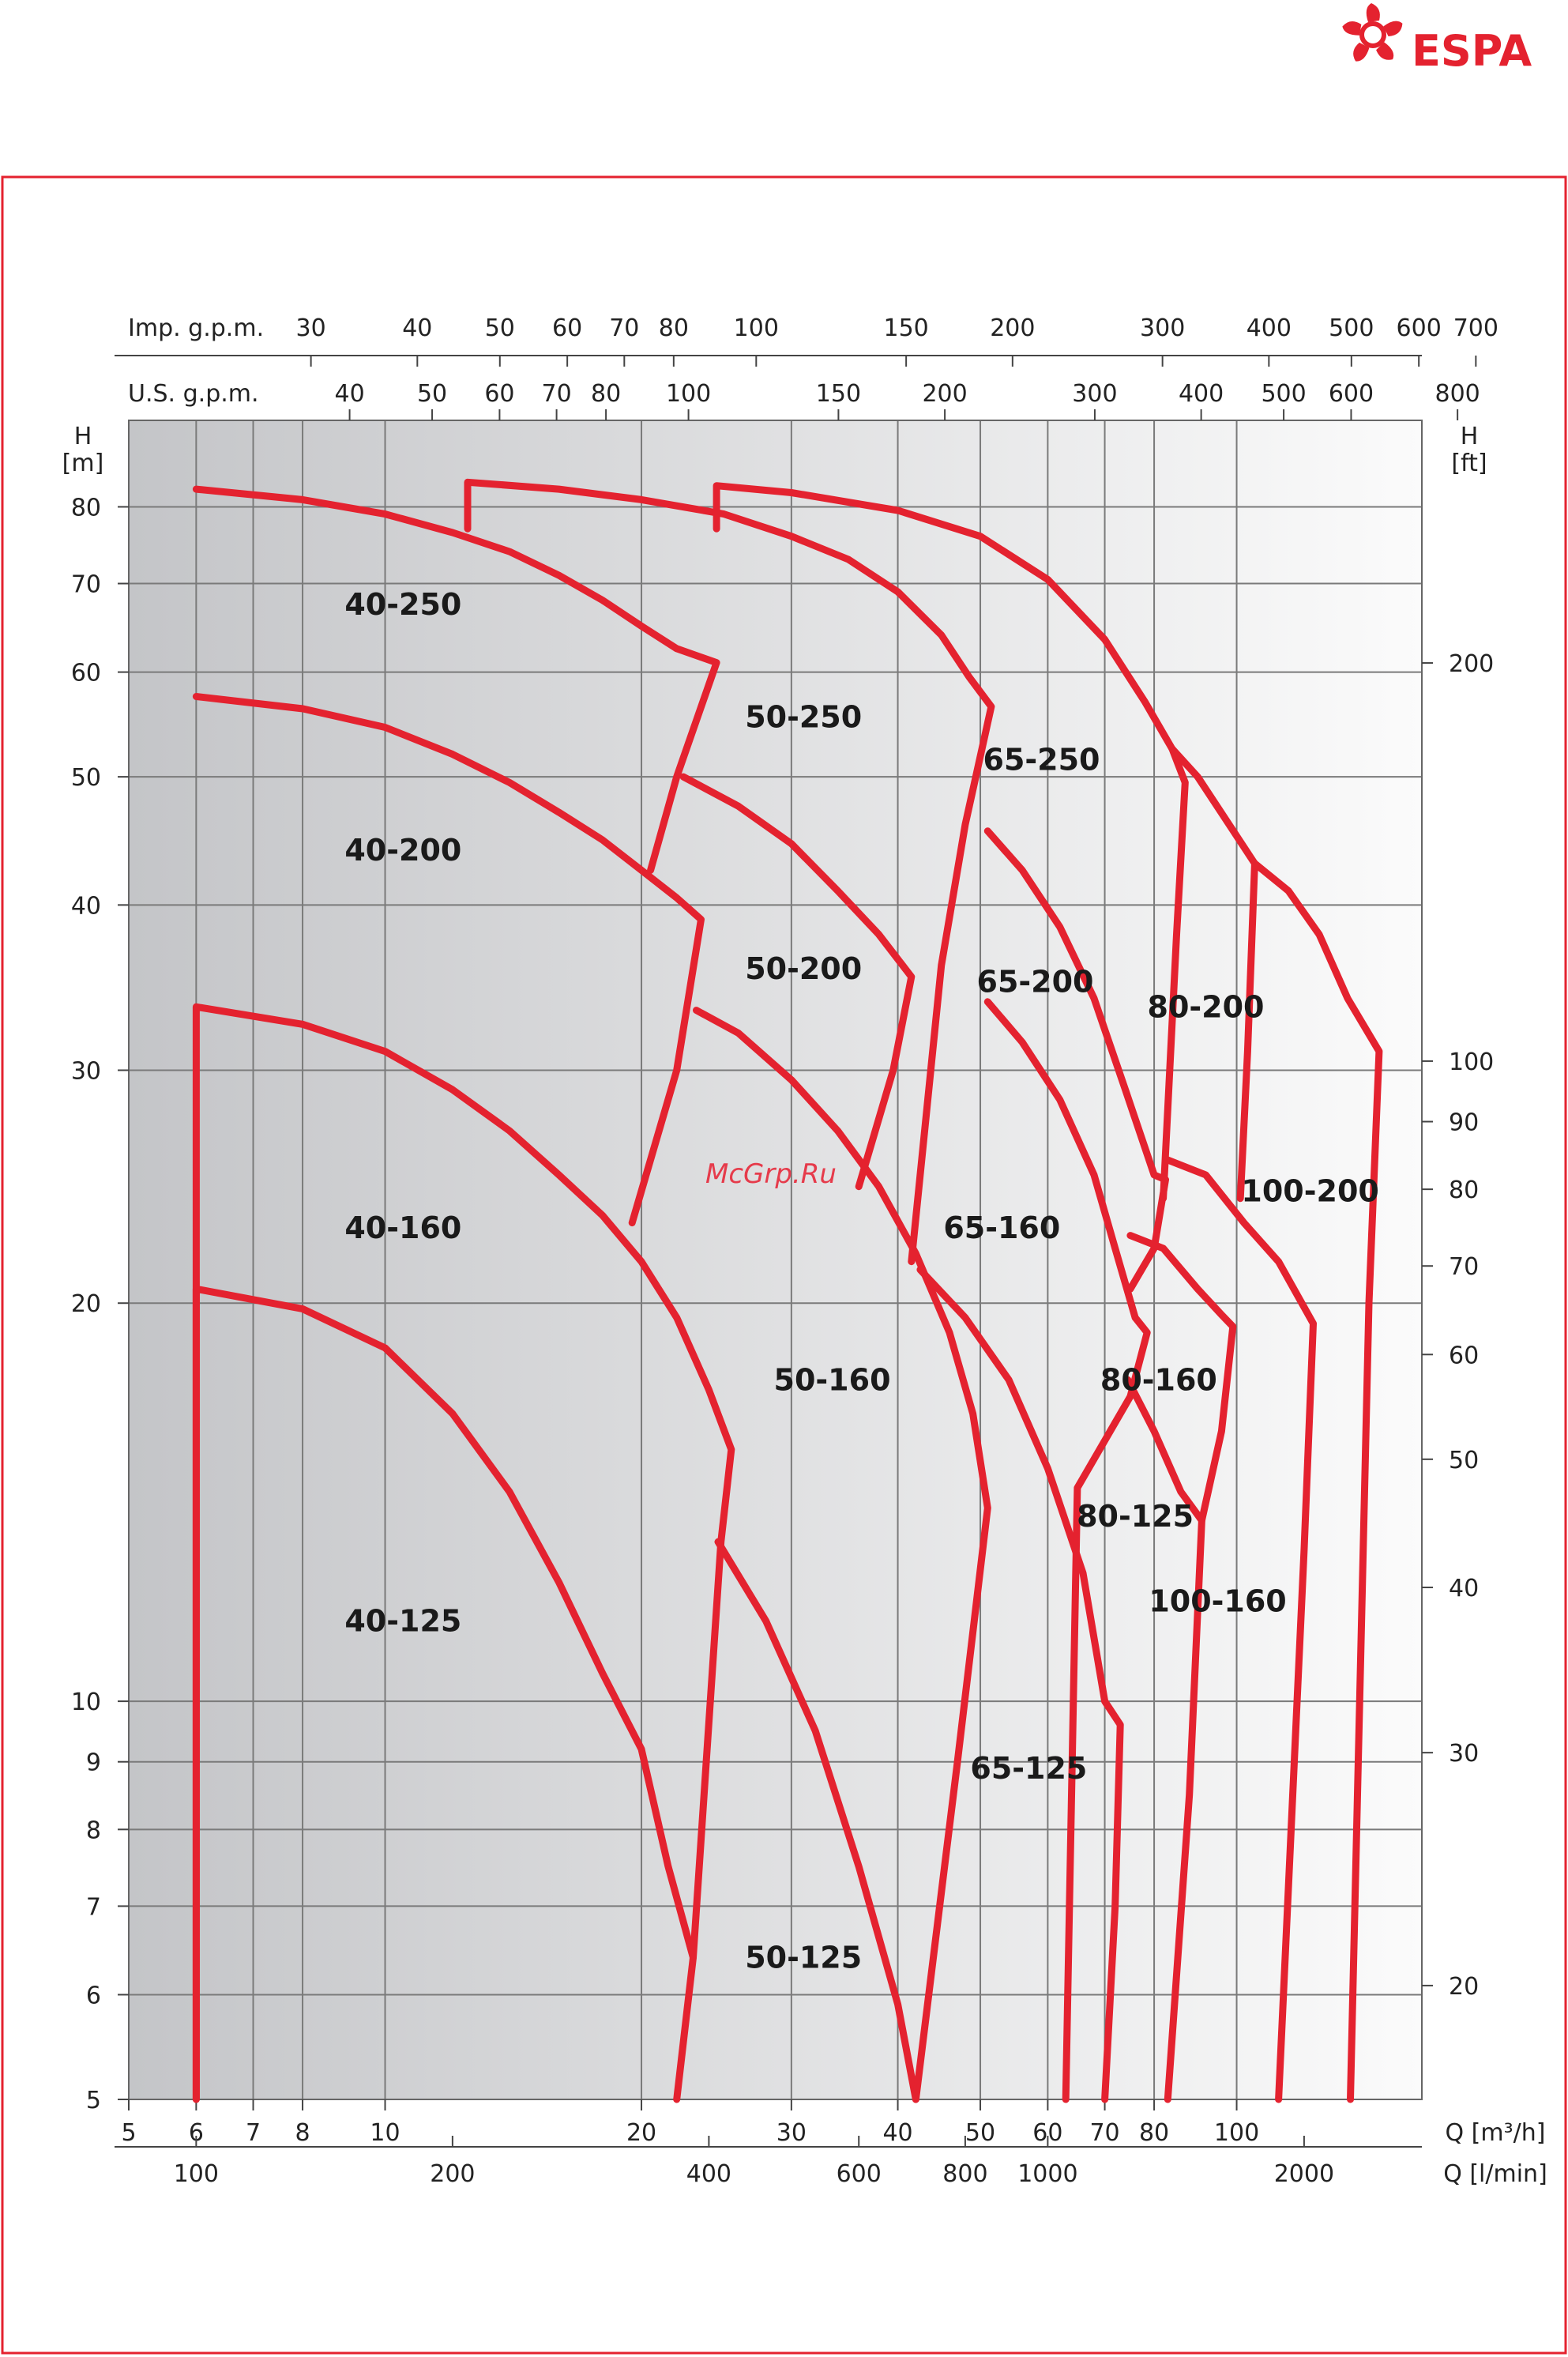  What do you see at coordinates (402, 1228) in the screenshot?
I see `curve-label-40-160: 40-160` at bounding box center [402, 1228].